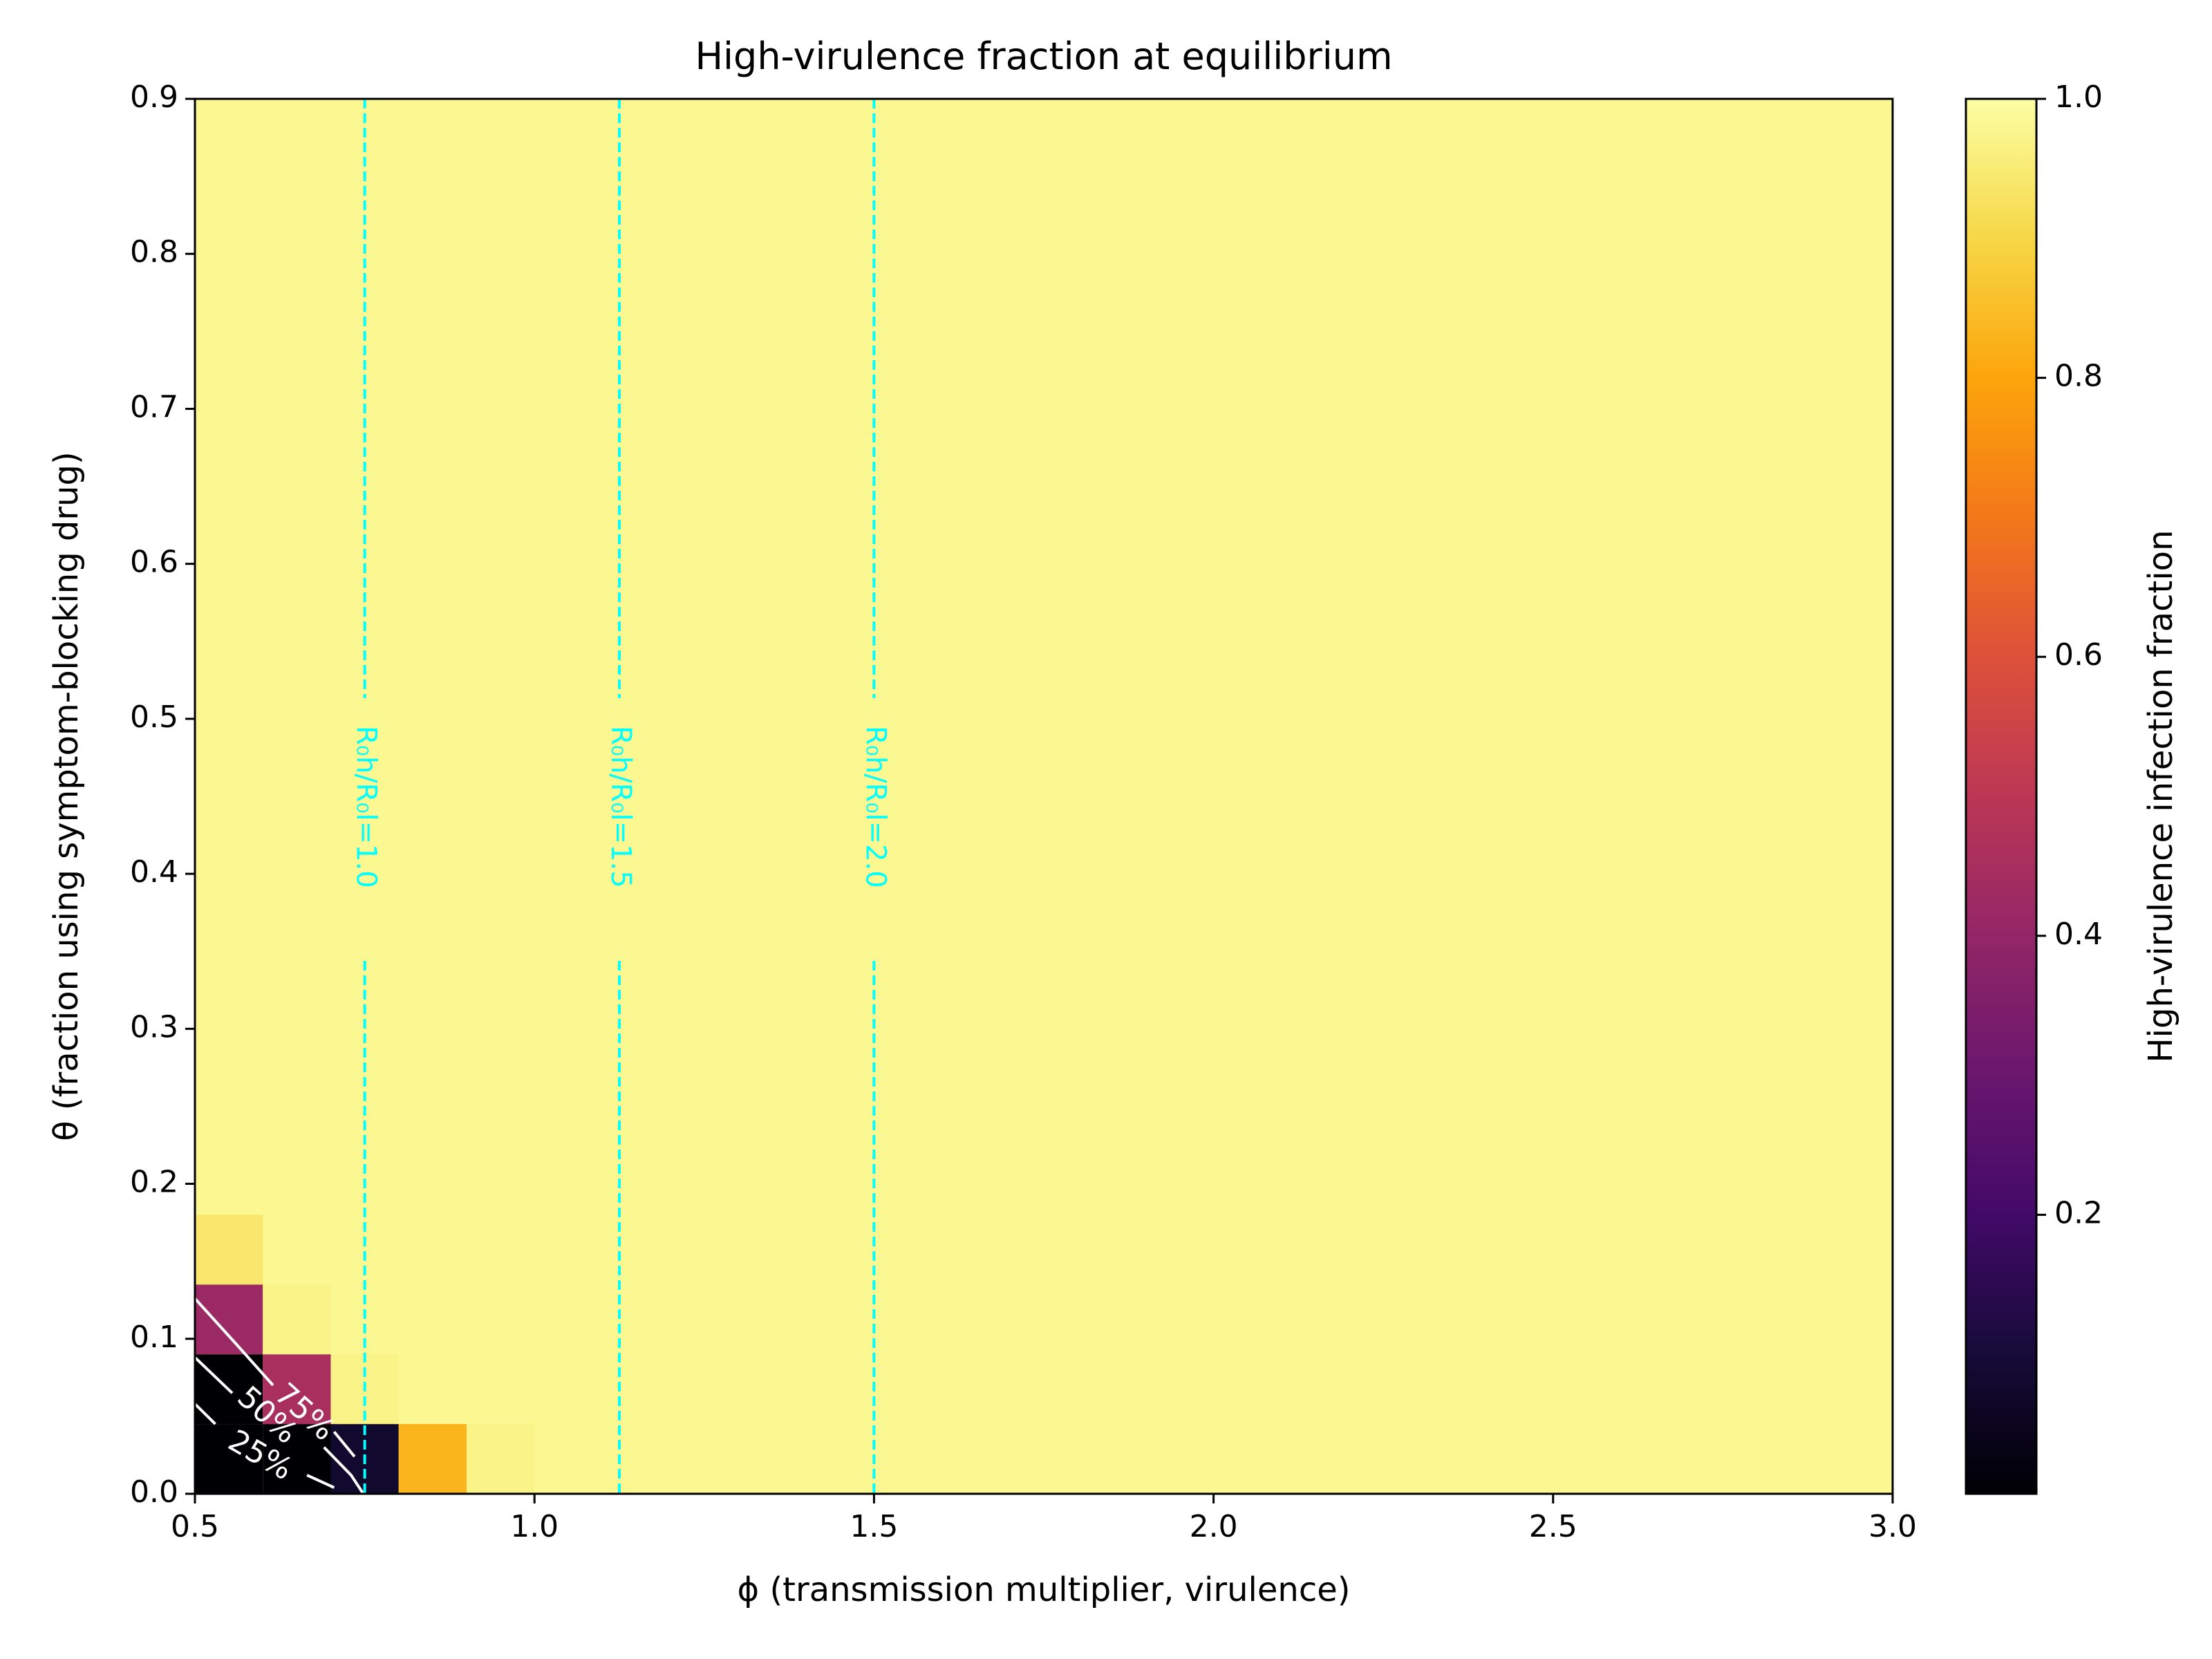 This screenshot has width=2212, height=1659. What do you see at coordinates (154, 1026) in the screenshot?
I see `y-tick-label: 0.3` at bounding box center [154, 1026].